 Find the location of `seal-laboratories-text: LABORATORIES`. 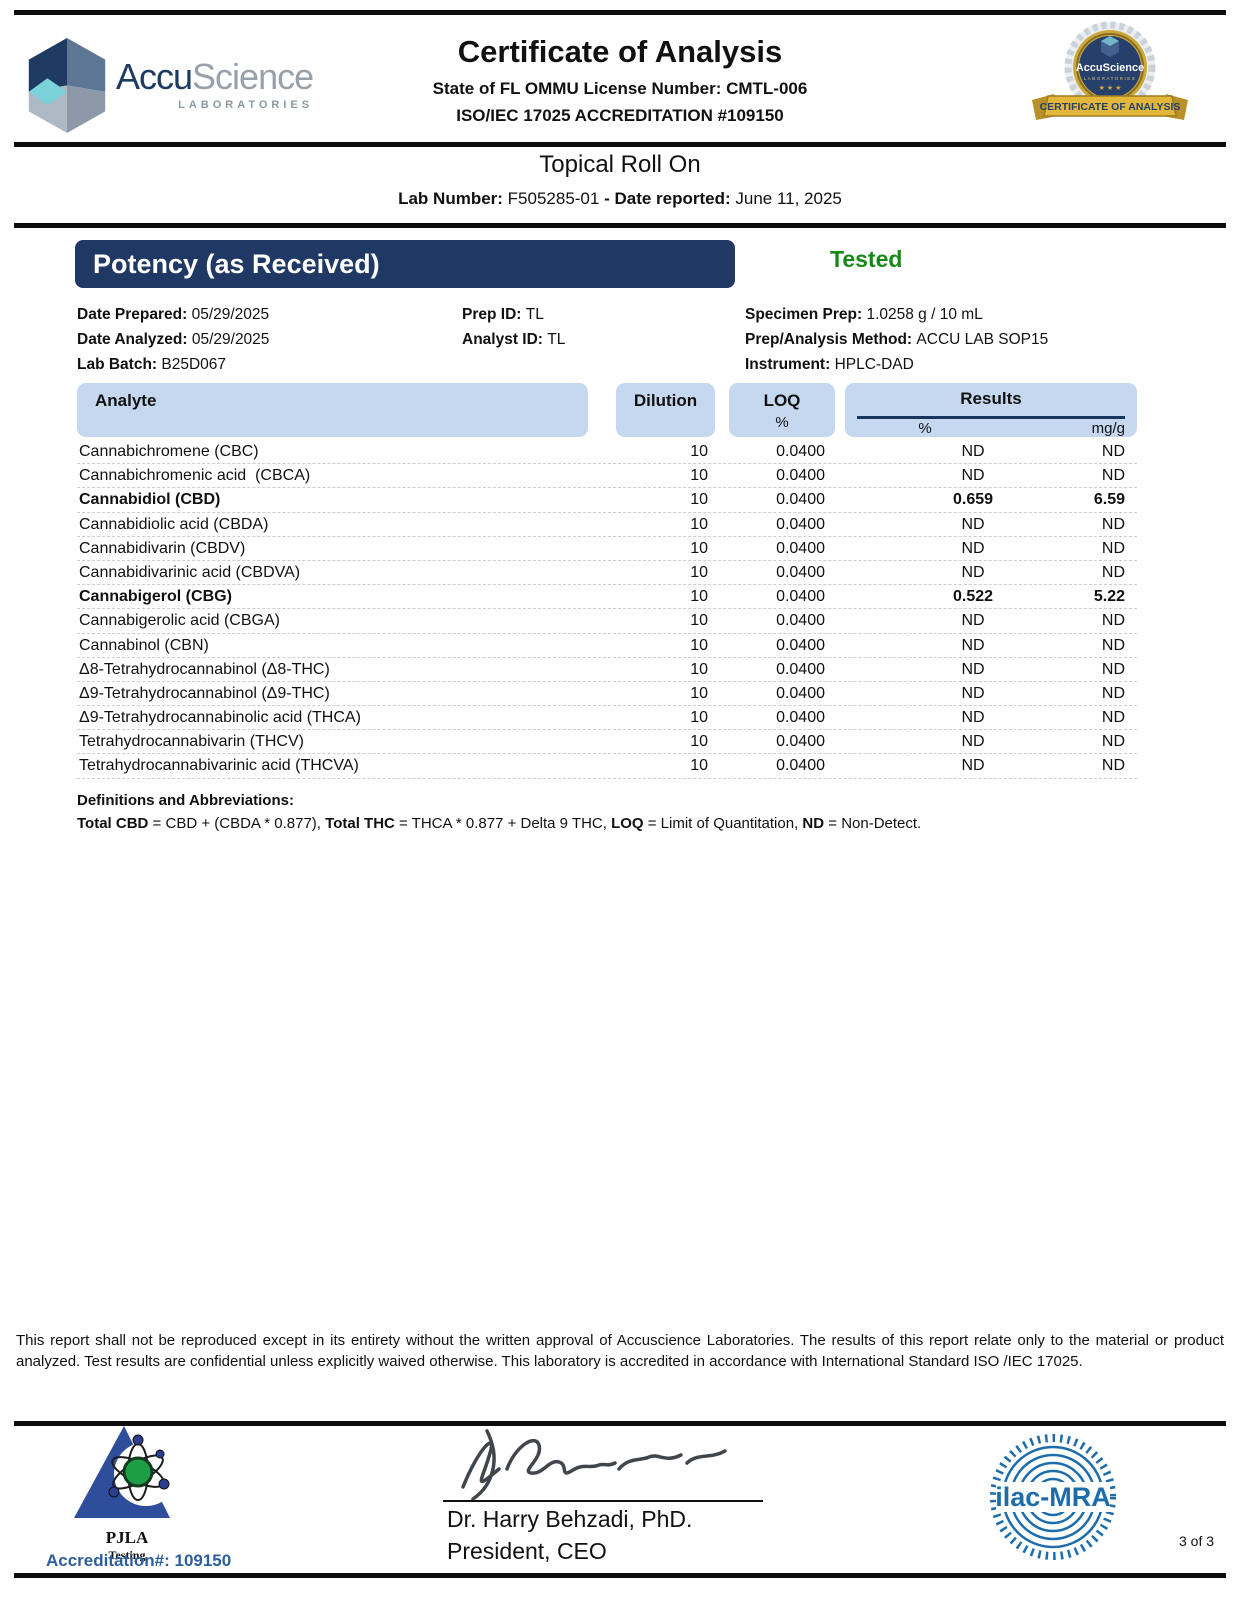

seal-laboratories-text: LABORATORIES is located at coordinates (1110, 78).